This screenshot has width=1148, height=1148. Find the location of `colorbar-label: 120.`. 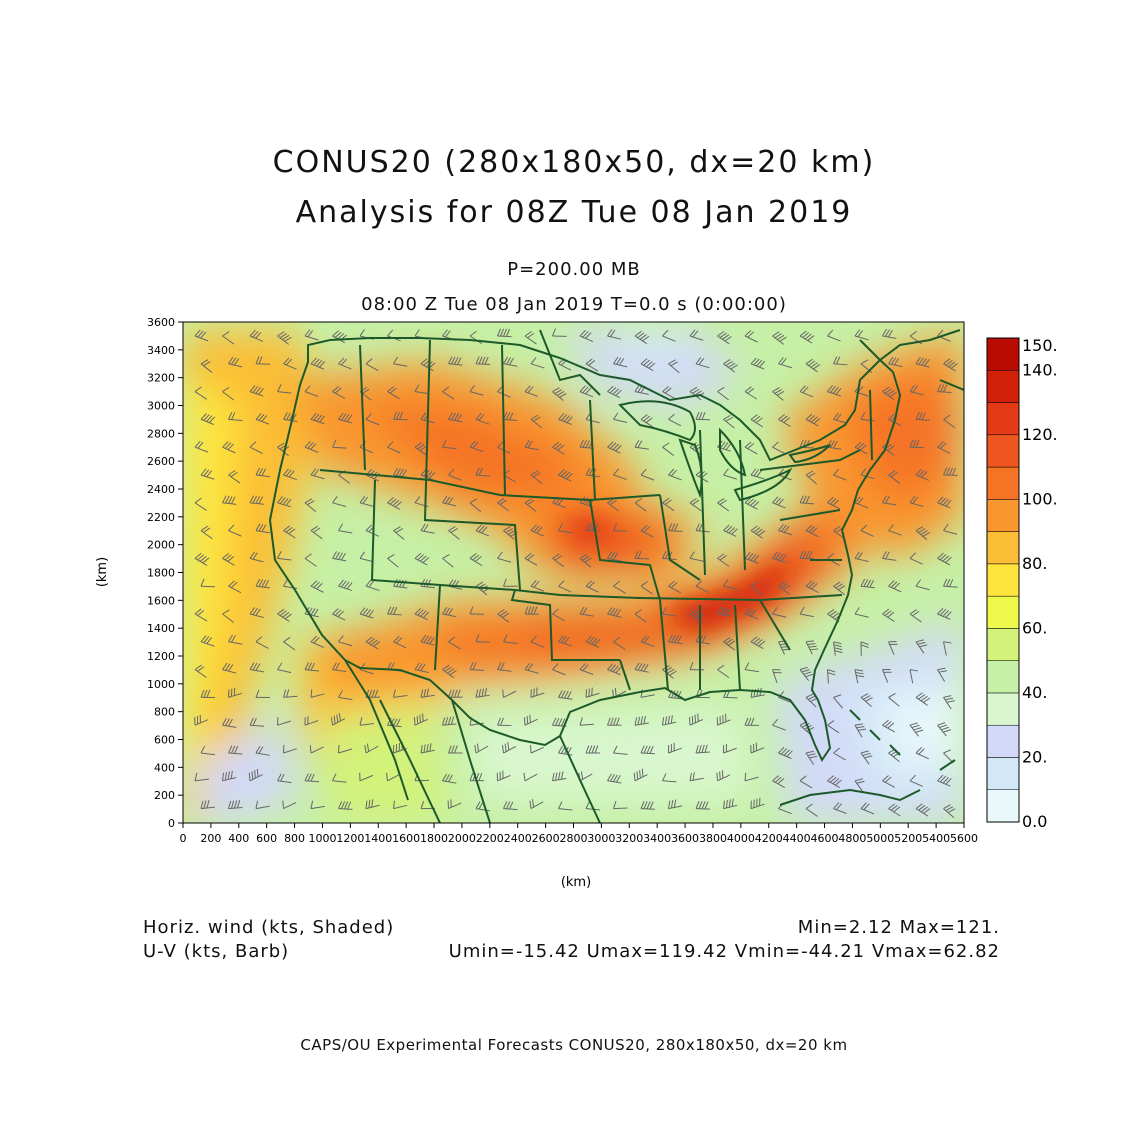

colorbar-label: 120. is located at coordinates (1040, 434).